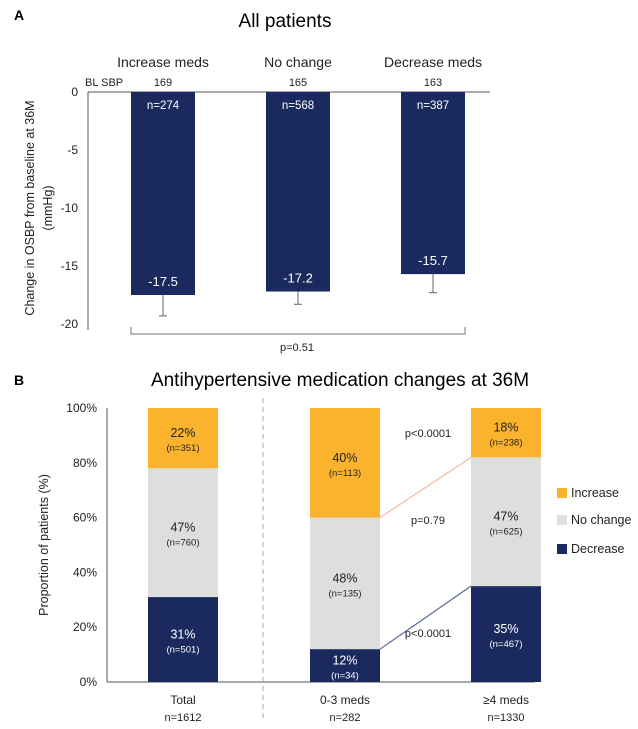 This screenshot has width=638, height=729. I want to click on panel-b-segment-n: (n=501), so click(182, 650).